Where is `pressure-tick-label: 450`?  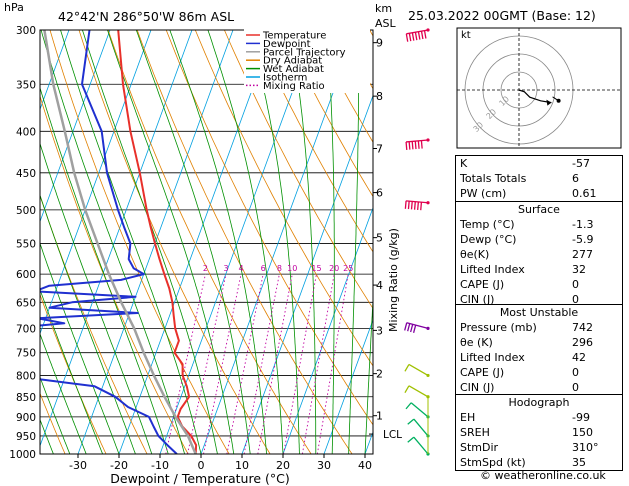
pressure-tick-label: 450 is located at coordinates (26, 174).